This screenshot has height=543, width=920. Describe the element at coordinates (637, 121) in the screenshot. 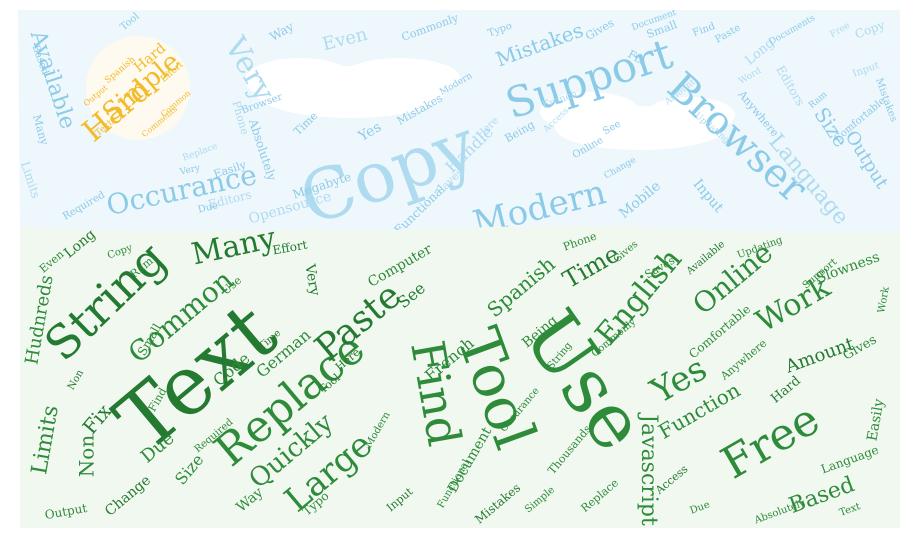

I see `cloud-right` at that location.